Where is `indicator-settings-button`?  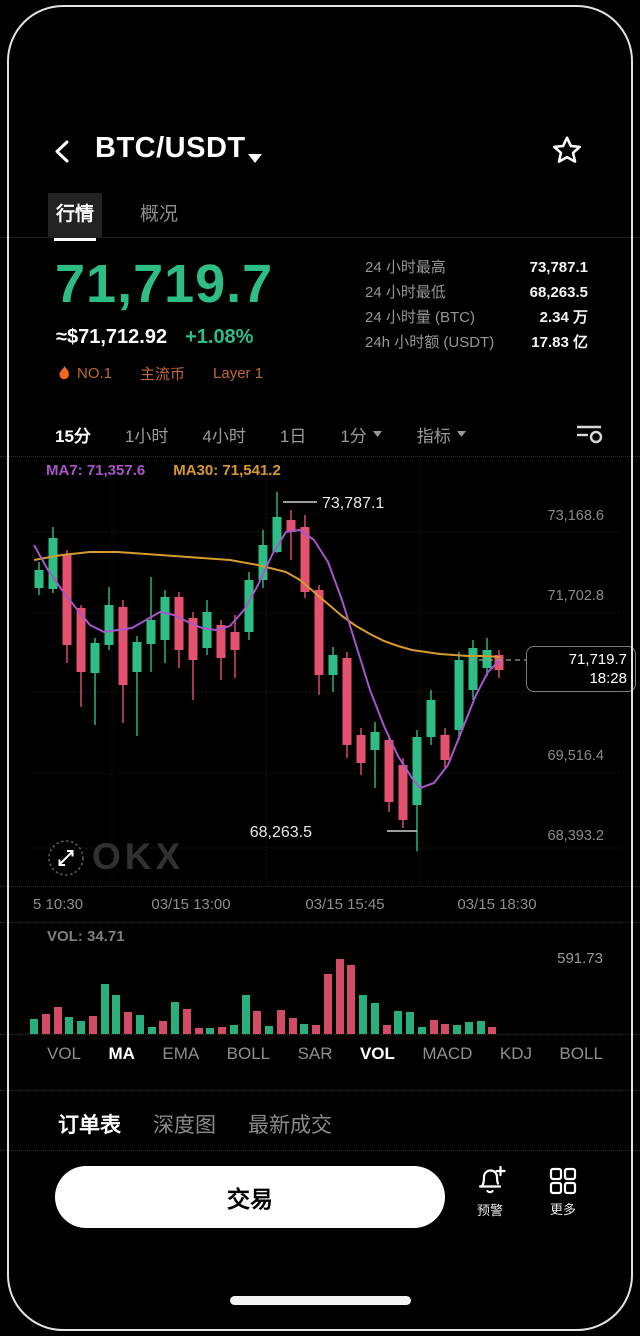
indicator-settings-button is located at coordinates (589, 433).